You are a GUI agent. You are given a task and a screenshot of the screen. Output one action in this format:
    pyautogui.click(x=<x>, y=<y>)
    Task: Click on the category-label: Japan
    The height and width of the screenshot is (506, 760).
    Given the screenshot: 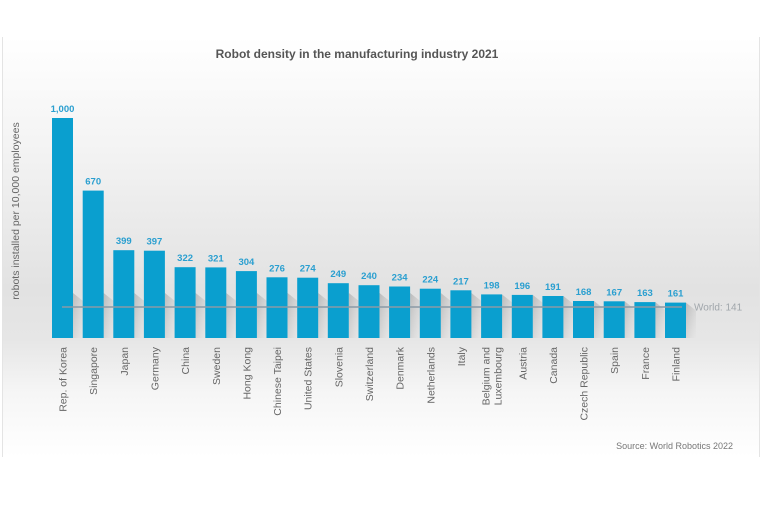 What is the action you would take?
    pyautogui.click(x=125, y=361)
    